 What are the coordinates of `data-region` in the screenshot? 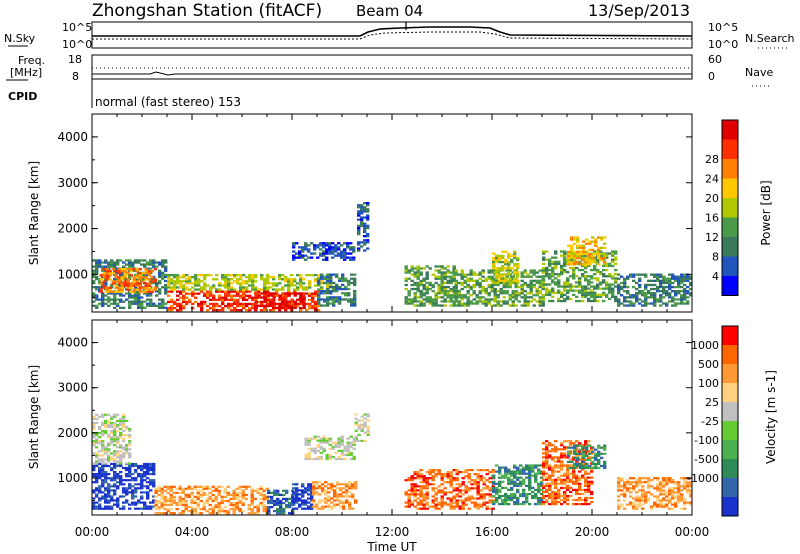 It's located at (281, 502).